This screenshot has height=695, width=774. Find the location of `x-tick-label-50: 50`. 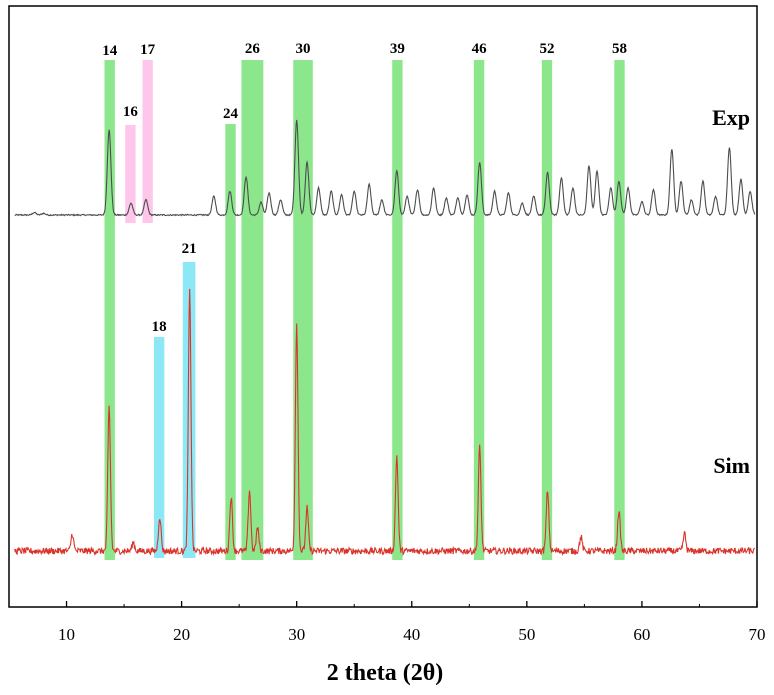

x-tick-label-50: 50 is located at coordinates (526, 634).